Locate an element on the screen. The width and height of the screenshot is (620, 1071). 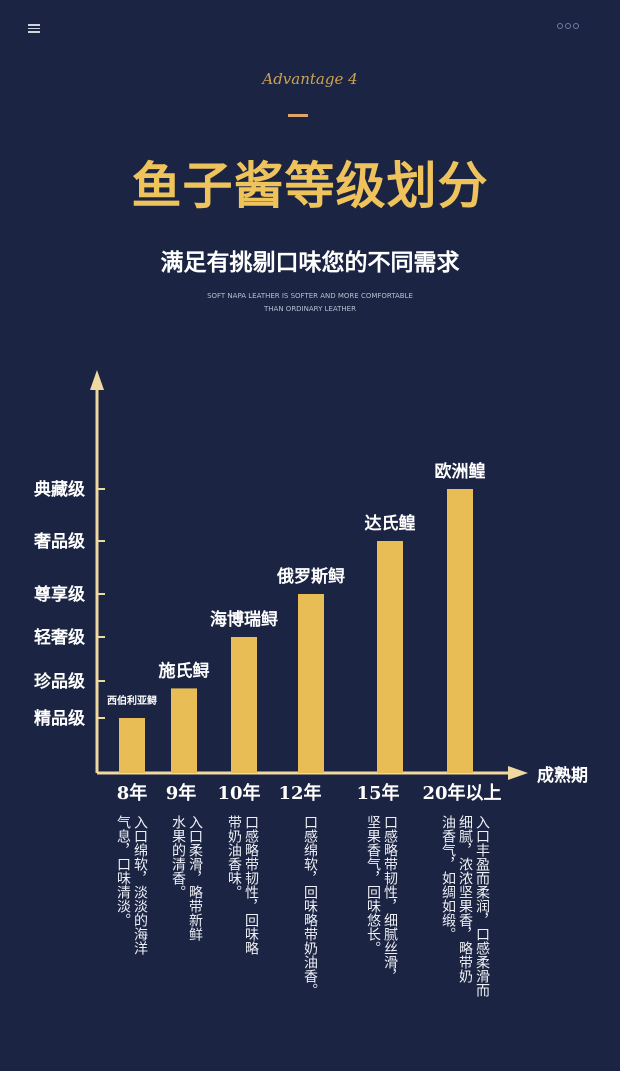
description-line: 入口丰盈而柔润，口感柔滑而 is located at coordinates (482, 906).